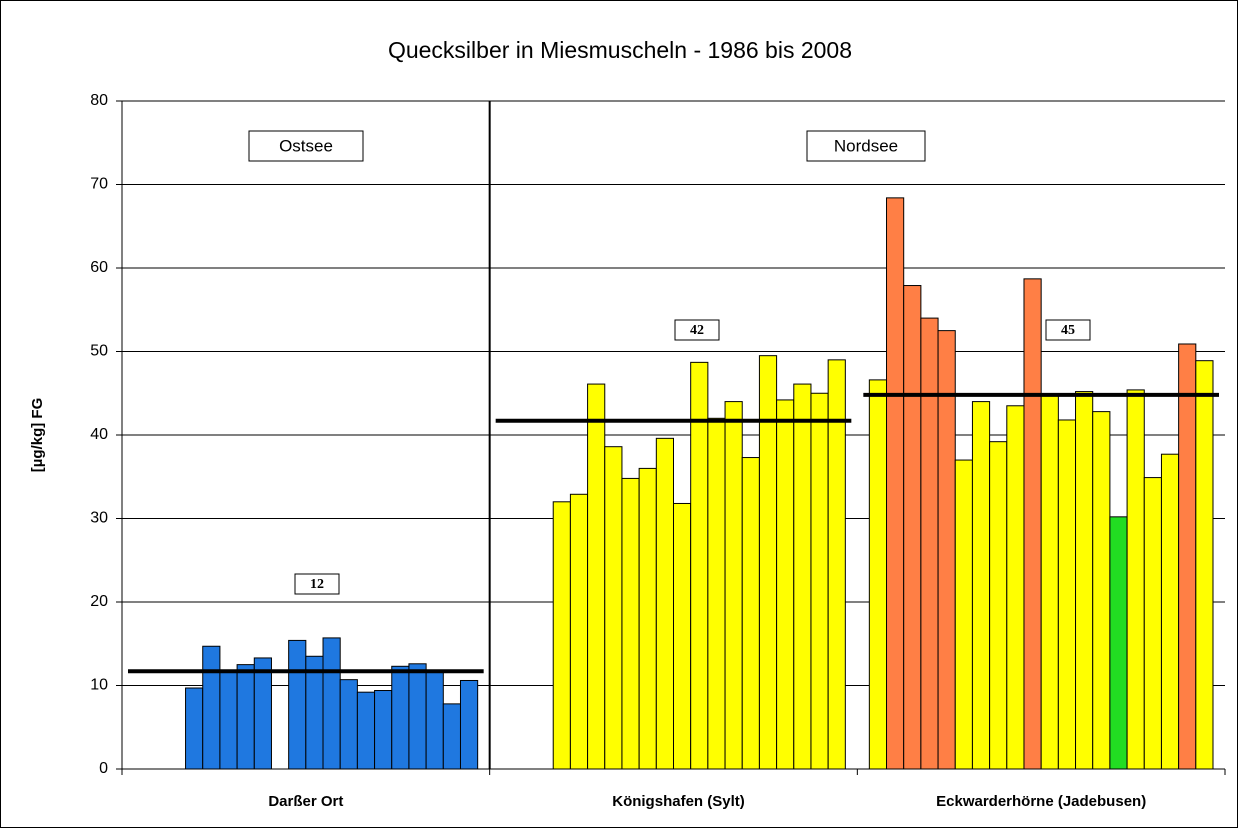 This screenshot has height=829, width=1239. I want to click on region-label: Ostsee, so click(306, 145).